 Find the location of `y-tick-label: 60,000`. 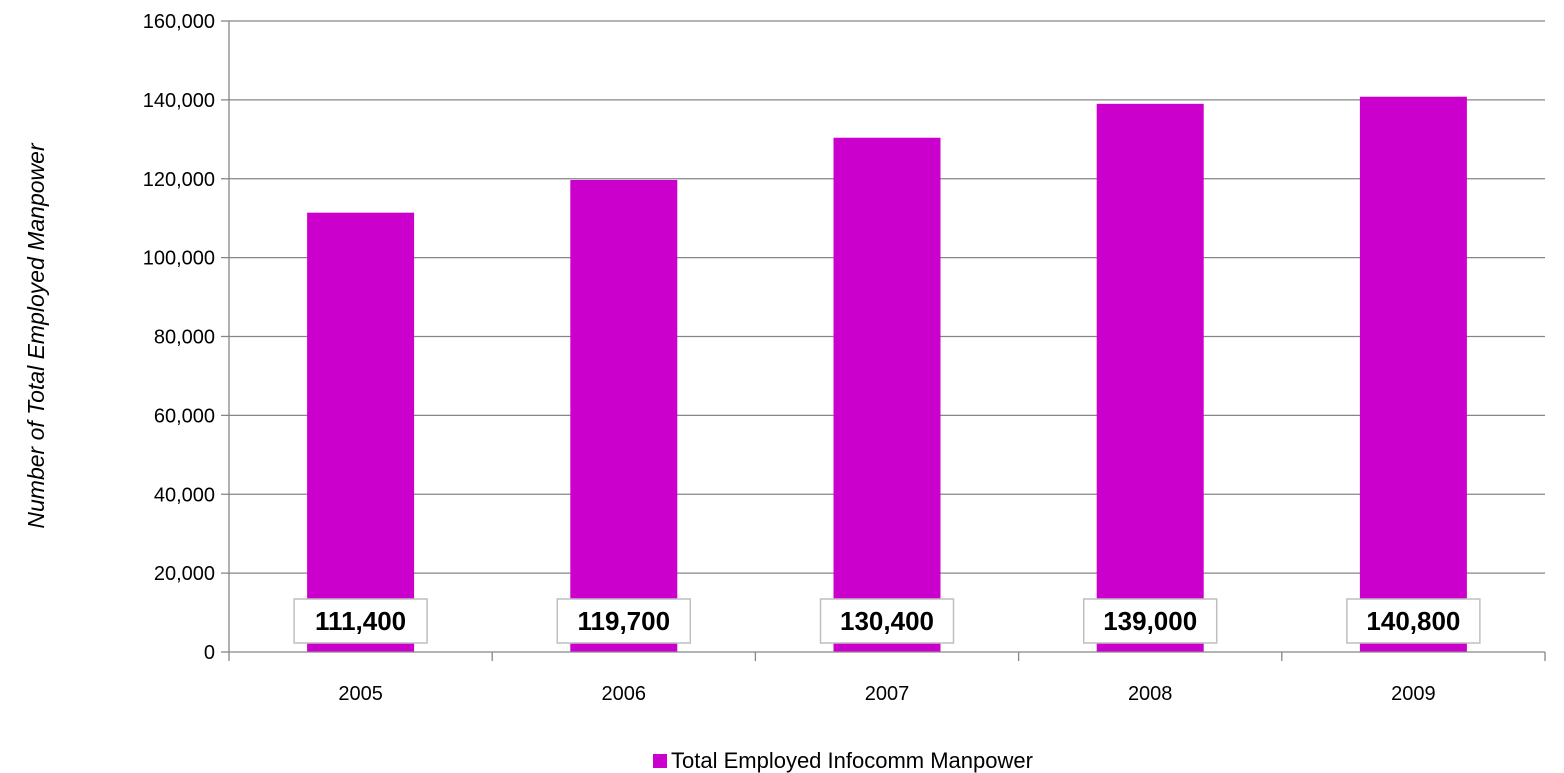

y-tick-label: 60,000 is located at coordinates (184, 416).